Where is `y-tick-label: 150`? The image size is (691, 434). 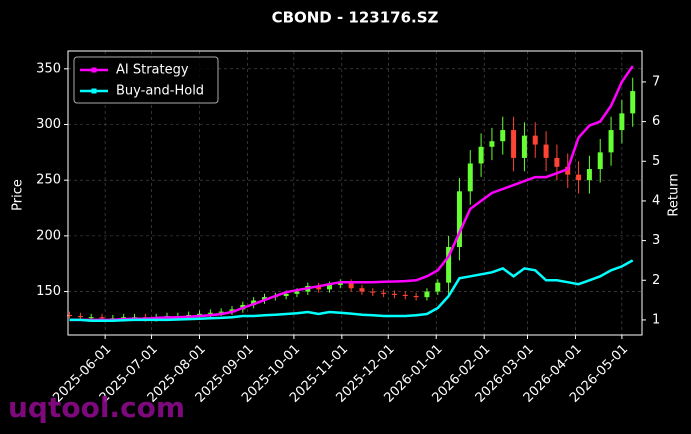 y-tick-label: 150 is located at coordinates (48, 291).